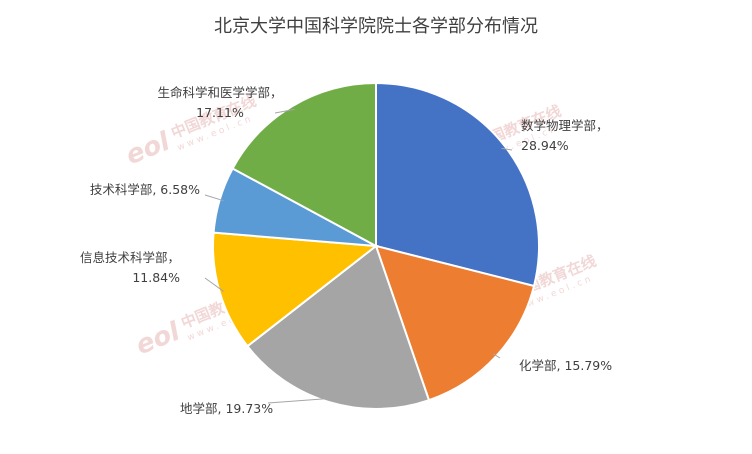 The width and height of the screenshot is (752, 454). Describe the element at coordinates (226, 408) in the screenshot. I see `data-label-3: 地学部, 19.73%` at that location.